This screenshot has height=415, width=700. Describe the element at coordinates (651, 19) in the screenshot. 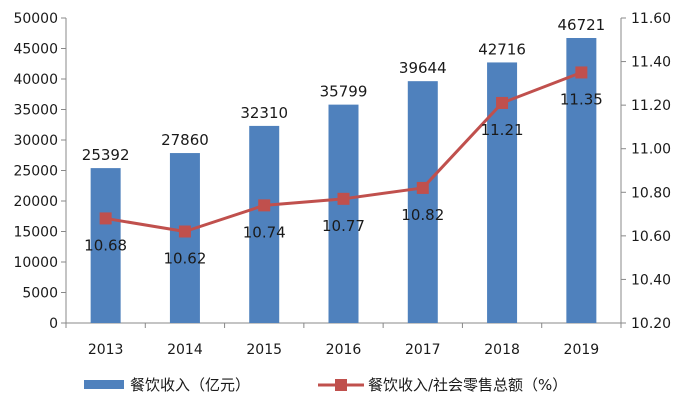

I see `y-right-tick-label: 11.60` at that location.